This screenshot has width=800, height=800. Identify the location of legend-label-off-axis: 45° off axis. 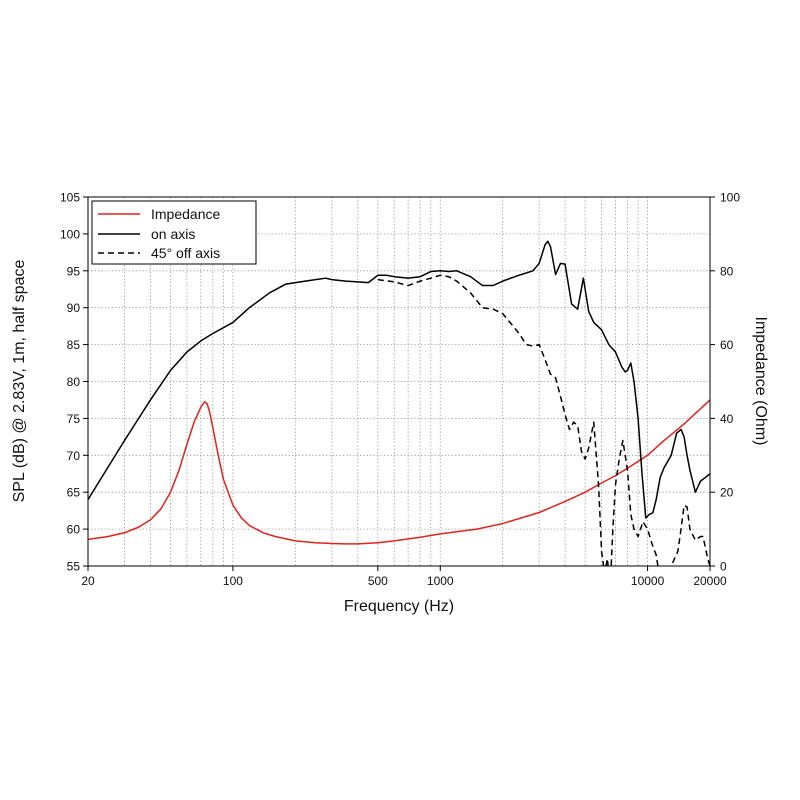
(185, 253).